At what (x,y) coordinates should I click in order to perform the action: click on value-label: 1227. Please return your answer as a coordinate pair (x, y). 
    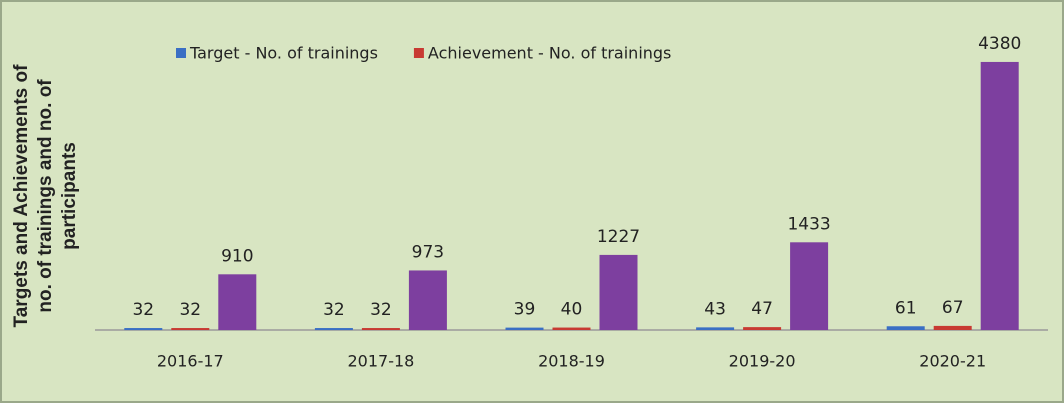
    Looking at the image, I should click on (618, 237).